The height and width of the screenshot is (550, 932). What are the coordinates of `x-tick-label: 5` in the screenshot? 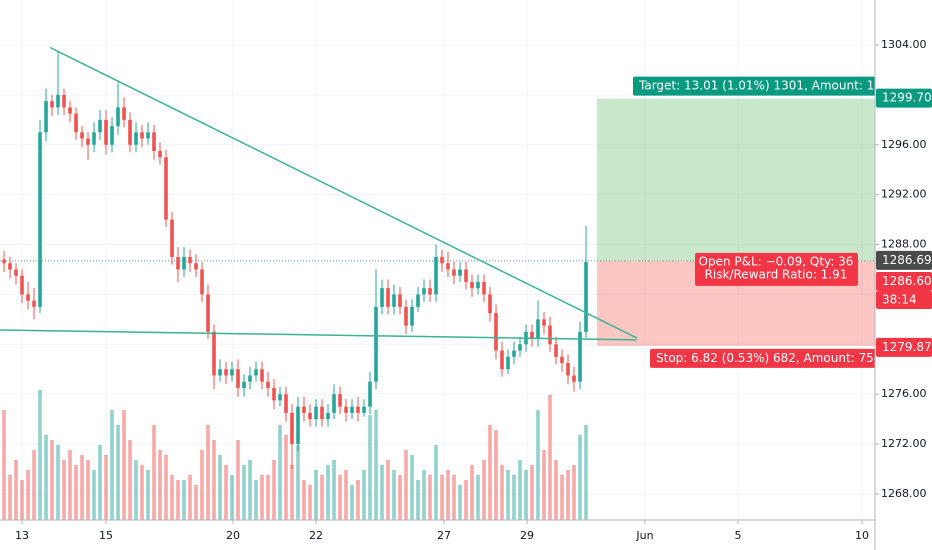 It's located at (737, 535).